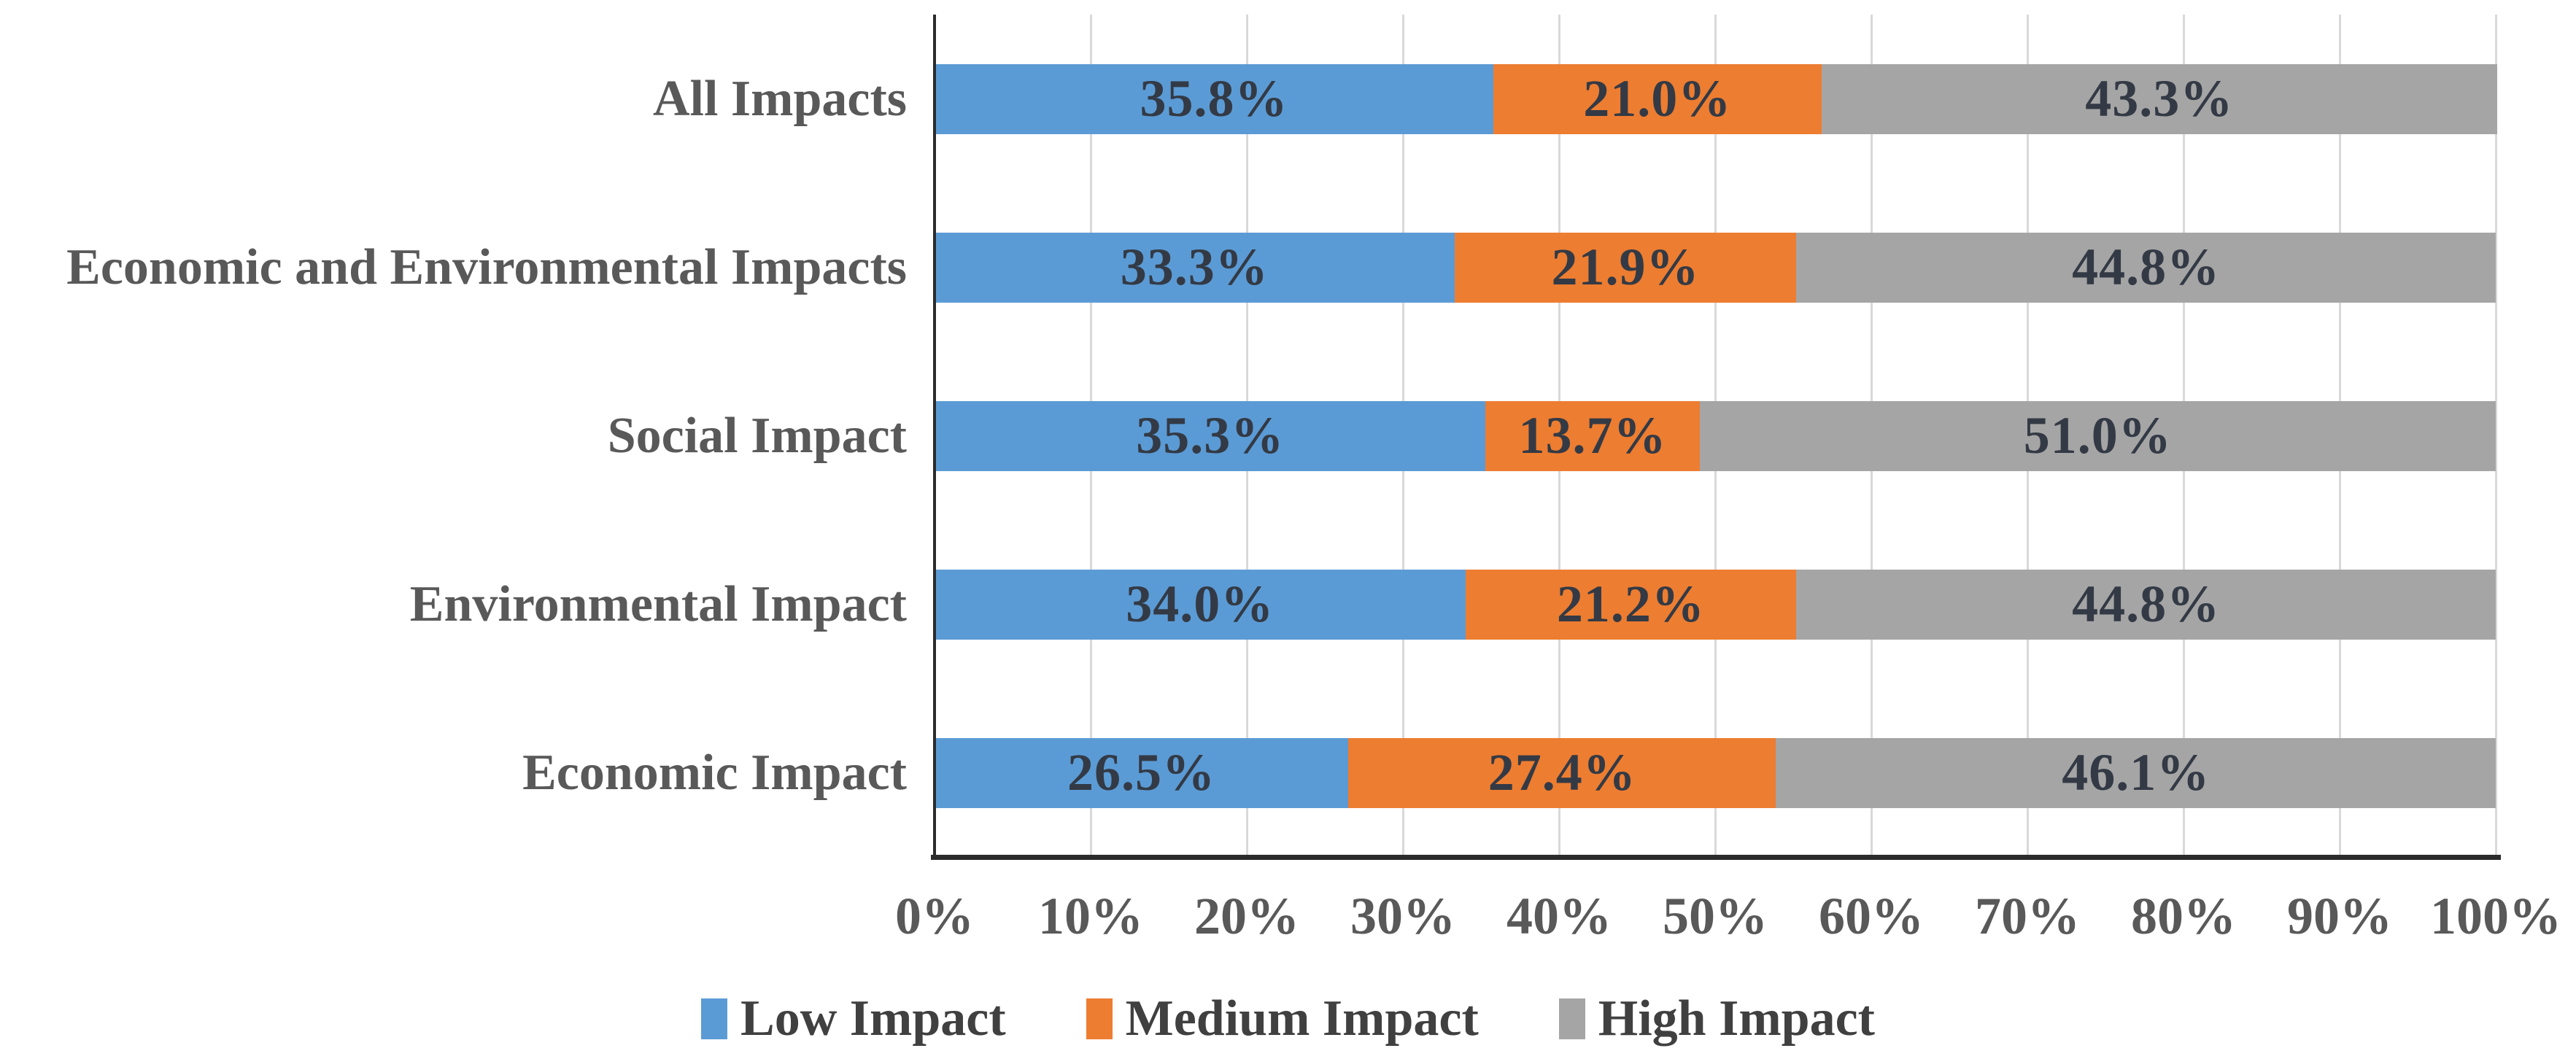  Describe the element at coordinates (934, 916) in the screenshot. I see `x-tick-label: 0%` at that location.